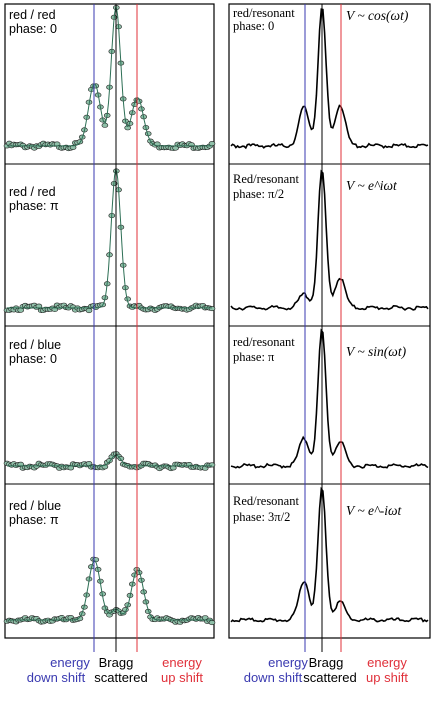 This screenshot has height=702, width=436. I want to click on up-shift-label-left-1: energy, so click(182, 662).